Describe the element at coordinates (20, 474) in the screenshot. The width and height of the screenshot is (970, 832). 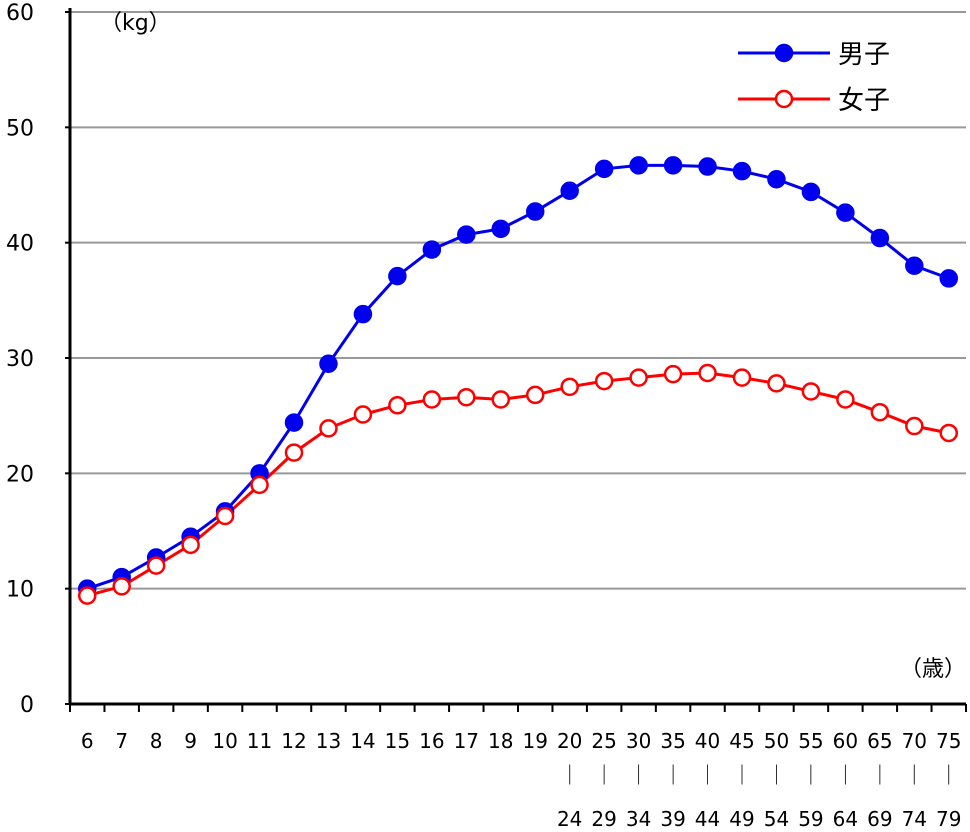
I see `y-tick-label-20: 20` at that location.